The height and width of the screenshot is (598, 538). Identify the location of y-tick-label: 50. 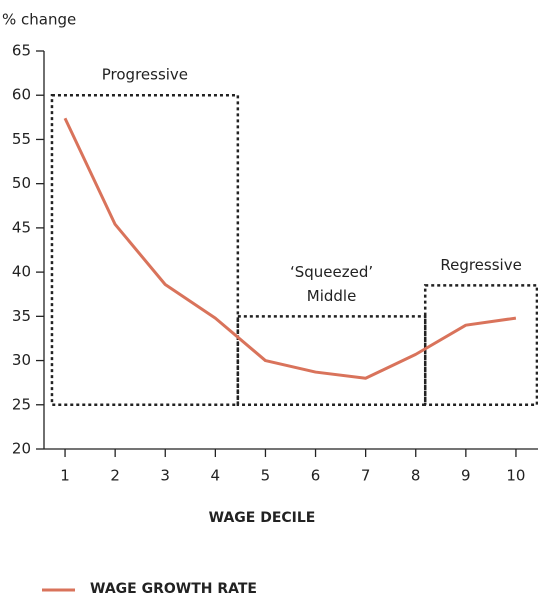
(21, 183).